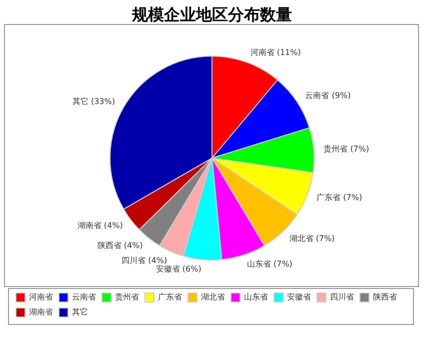 The width and height of the screenshot is (424, 337). Describe the element at coordinates (127, 297) in the screenshot. I see `legend-label: 贵州省` at that location.